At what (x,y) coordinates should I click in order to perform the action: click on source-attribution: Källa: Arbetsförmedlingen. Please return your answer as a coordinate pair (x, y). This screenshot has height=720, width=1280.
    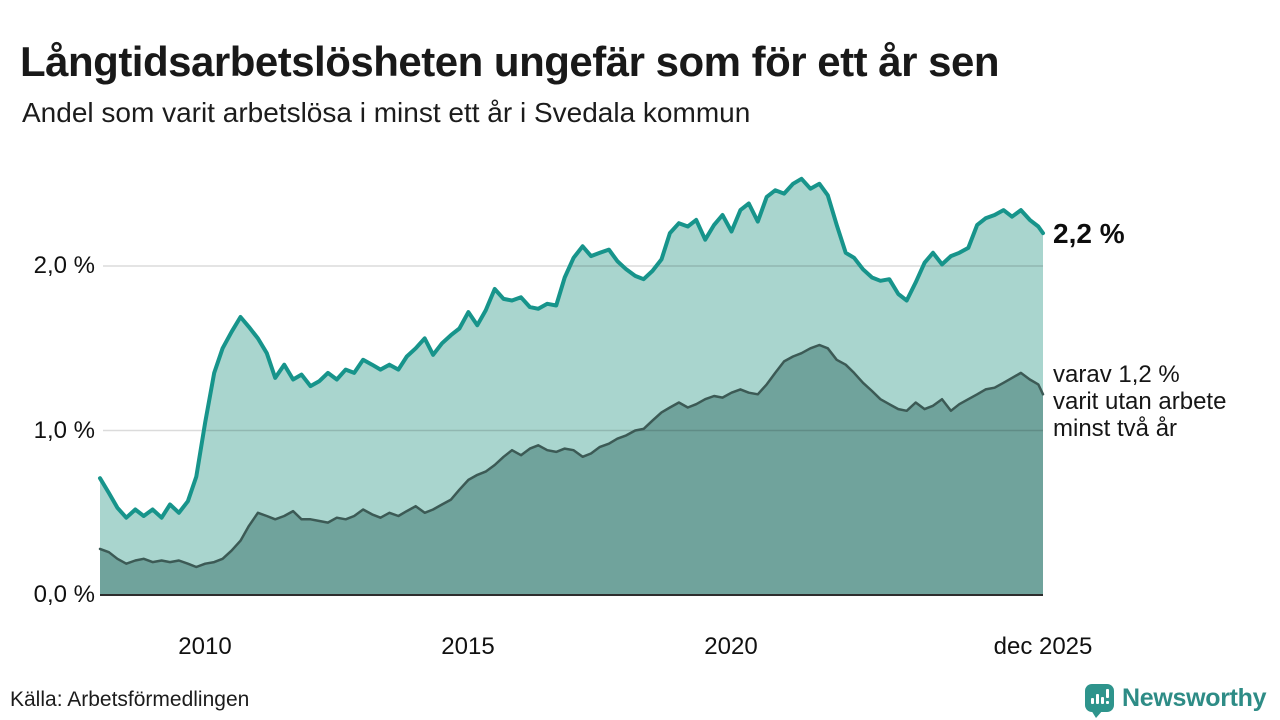
    Looking at the image, I should click on (130, 699).